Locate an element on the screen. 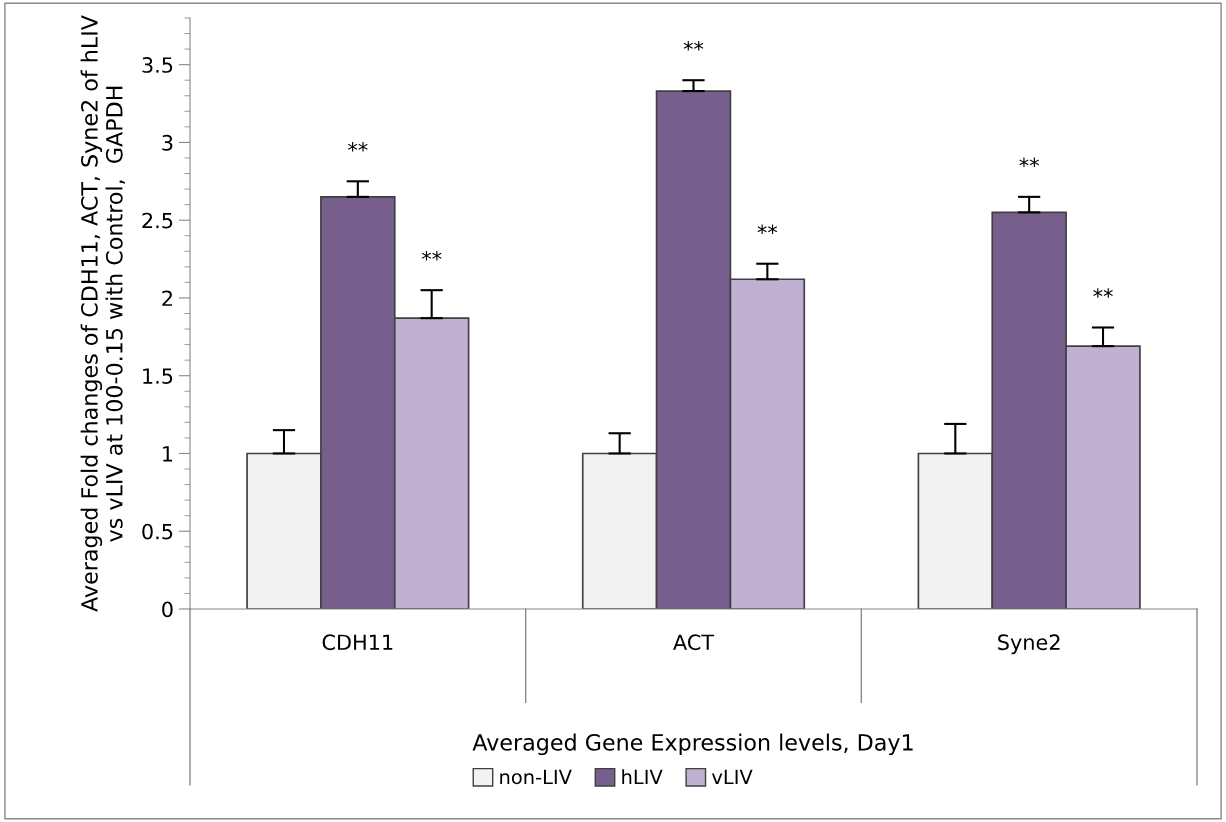  x-tick-label: ACT is located at coordinates (694, 642).